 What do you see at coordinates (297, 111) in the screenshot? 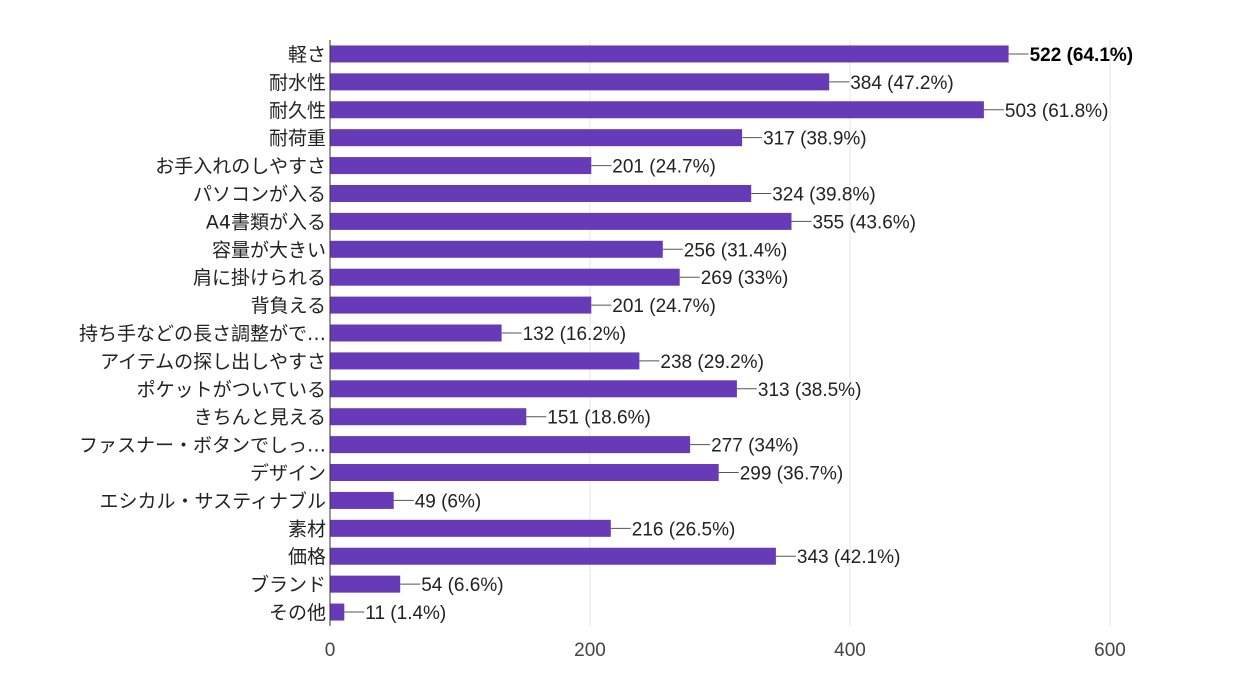
I see `category-label: 耐久性` at bounding box center [297, 111].